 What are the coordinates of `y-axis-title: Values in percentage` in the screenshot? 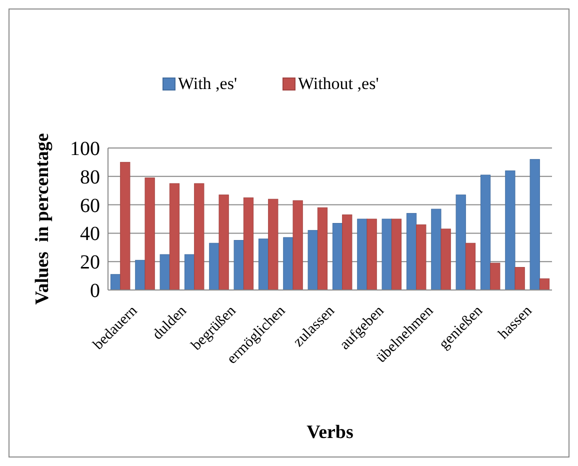 It's located at (42, 219).